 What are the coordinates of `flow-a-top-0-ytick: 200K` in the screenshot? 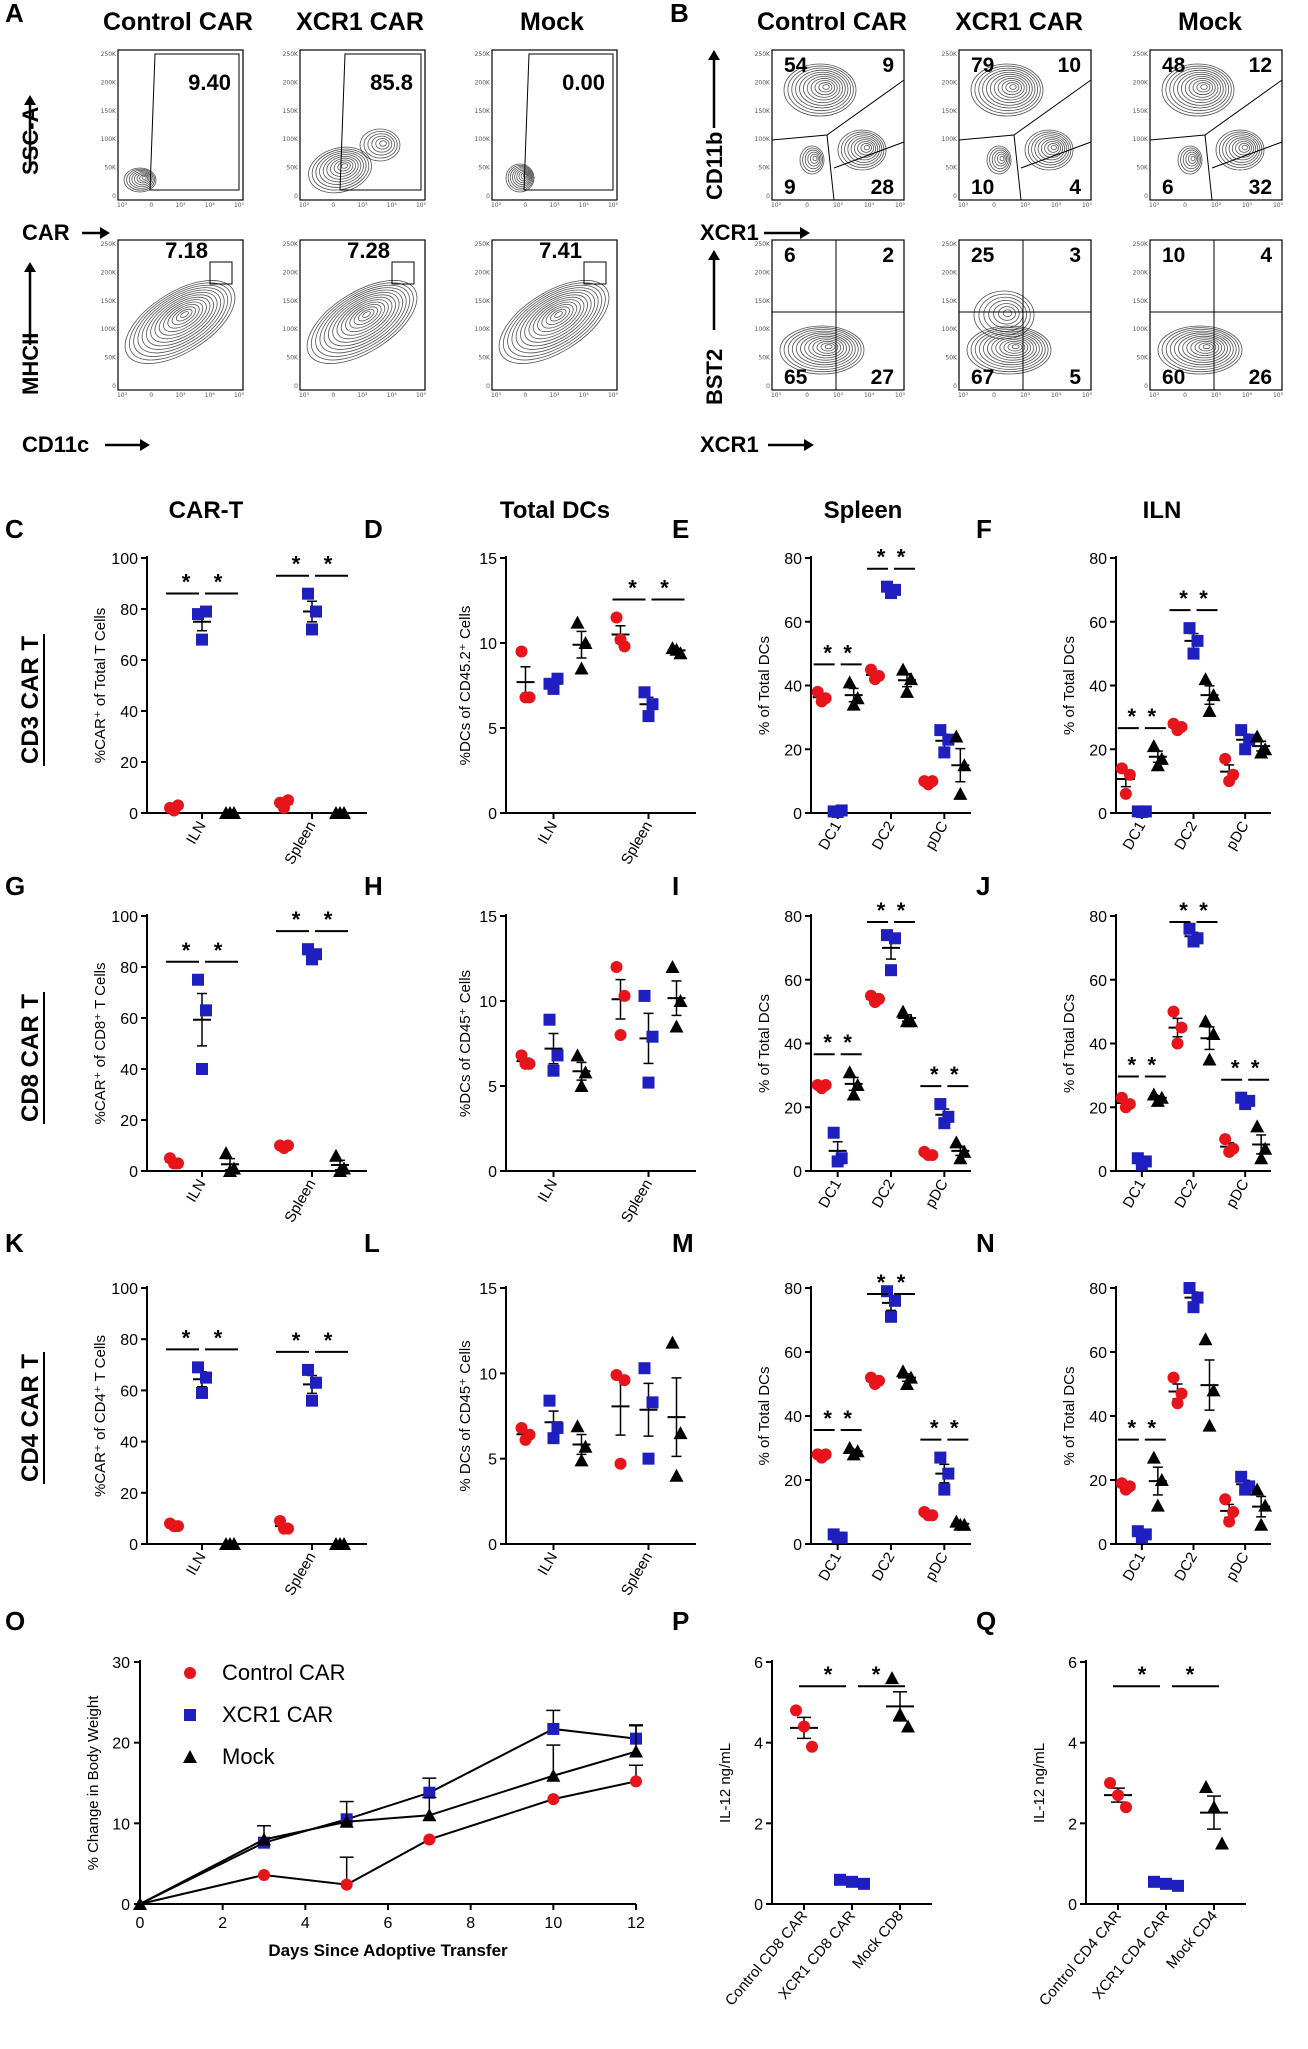 It's located at (109, 82).